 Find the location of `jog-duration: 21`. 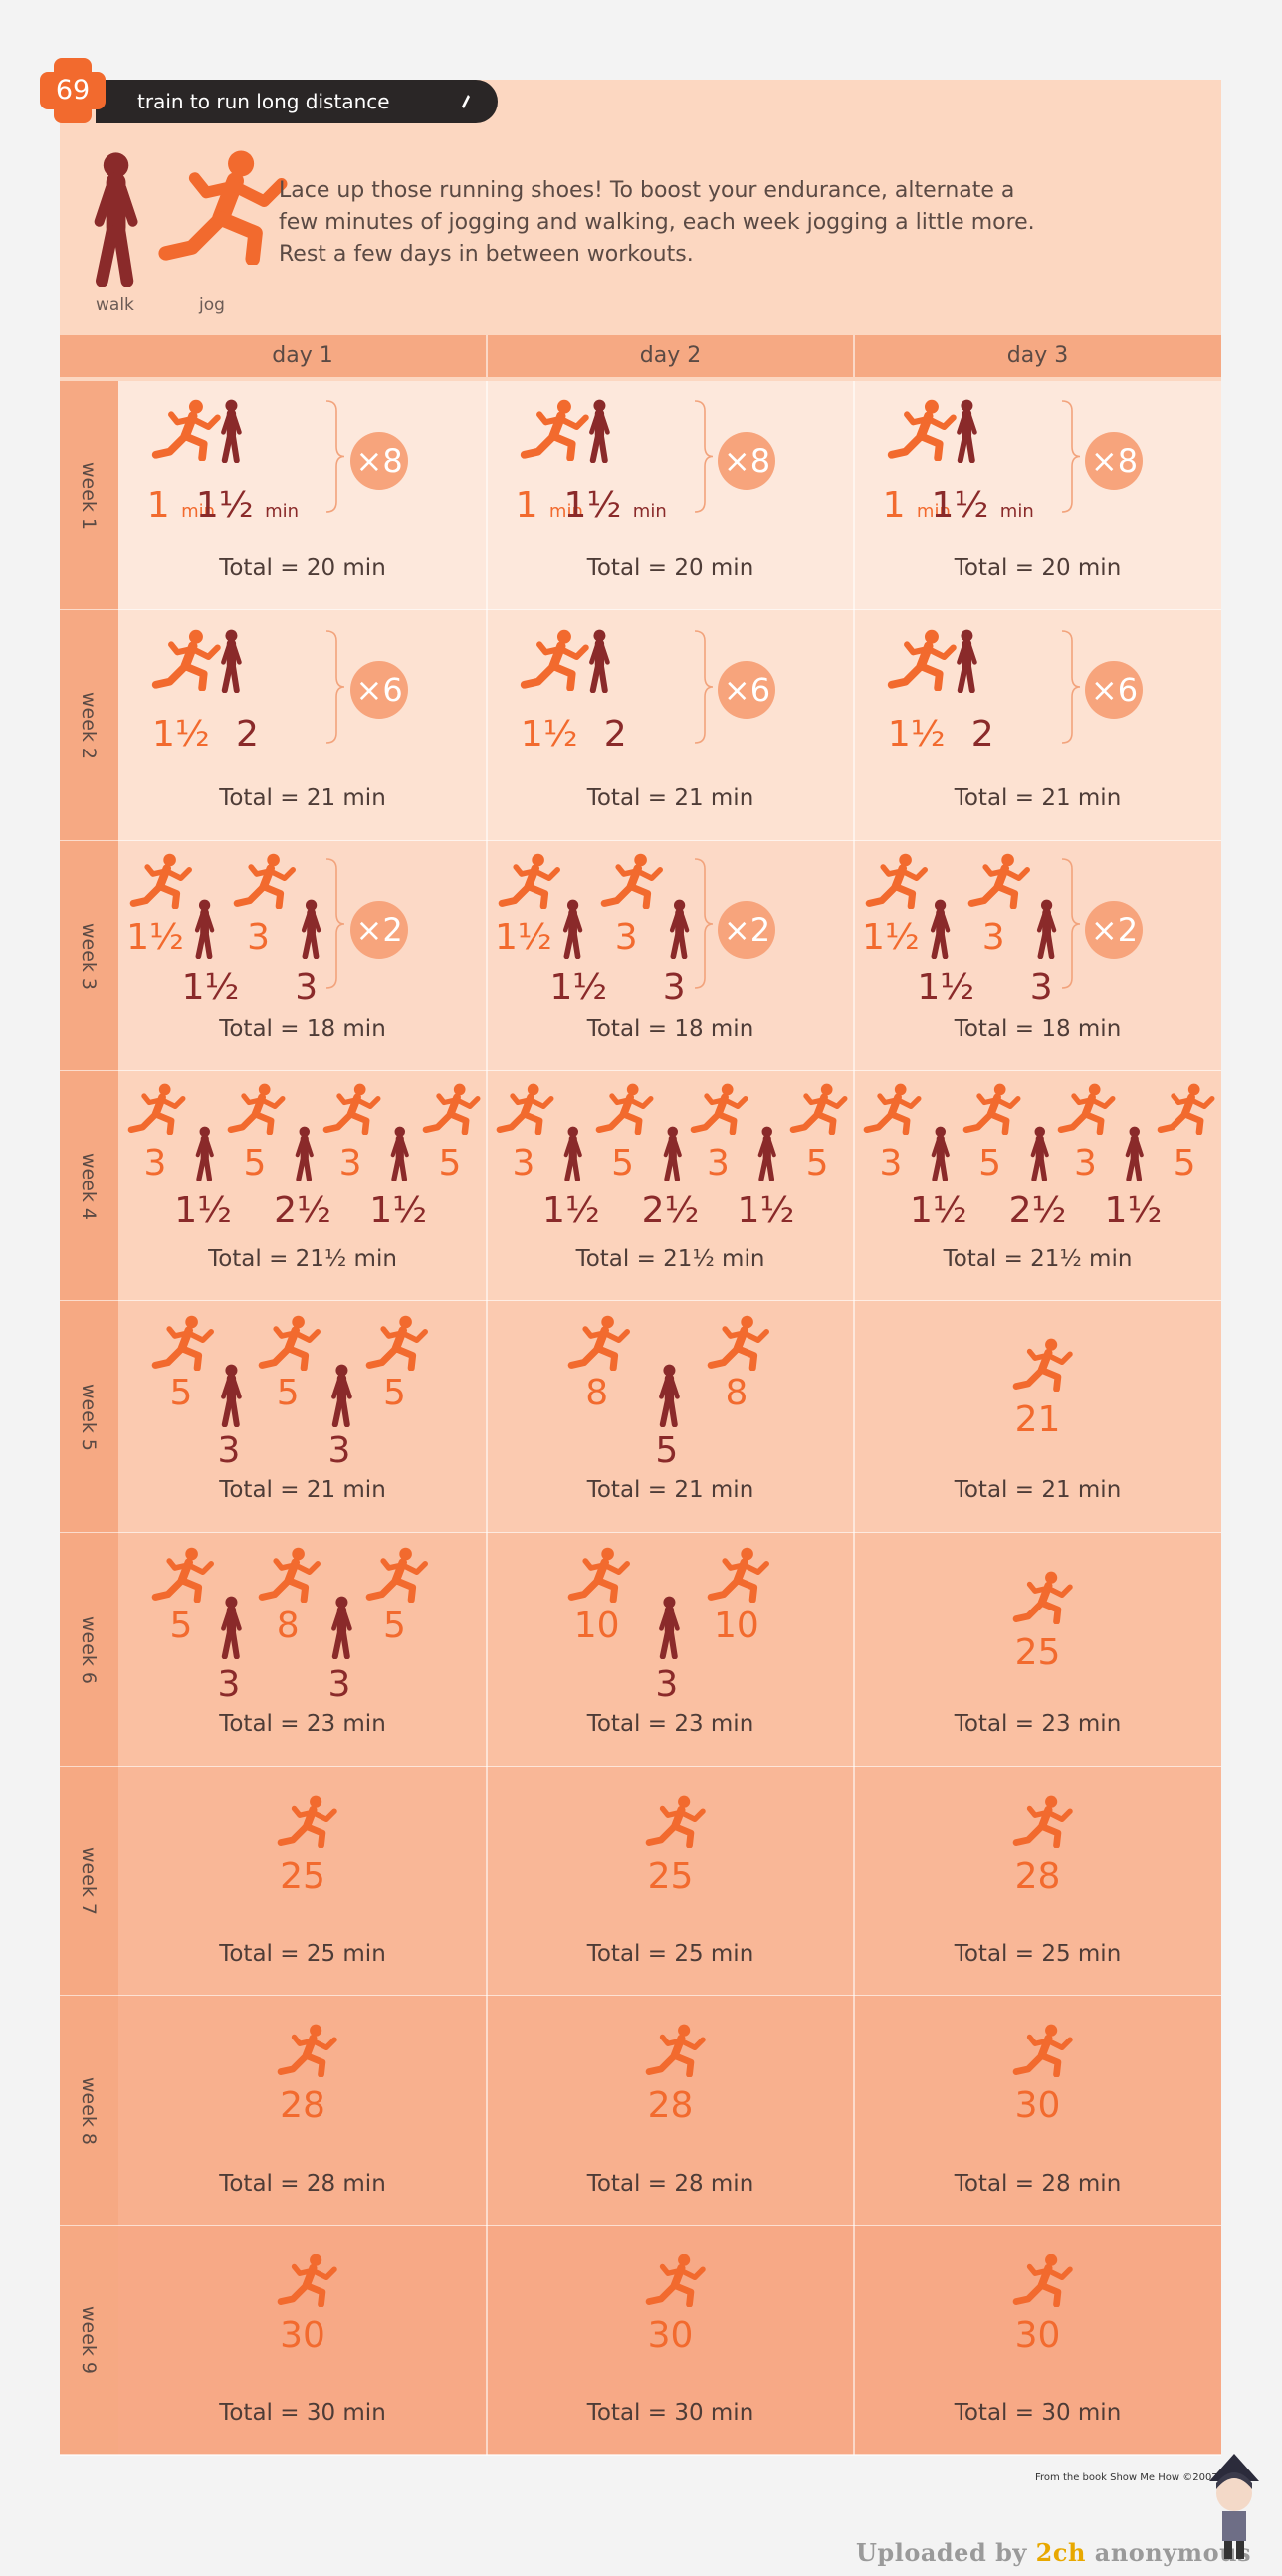

jog-duration: 21 is located at coordinates (1037, 1420).